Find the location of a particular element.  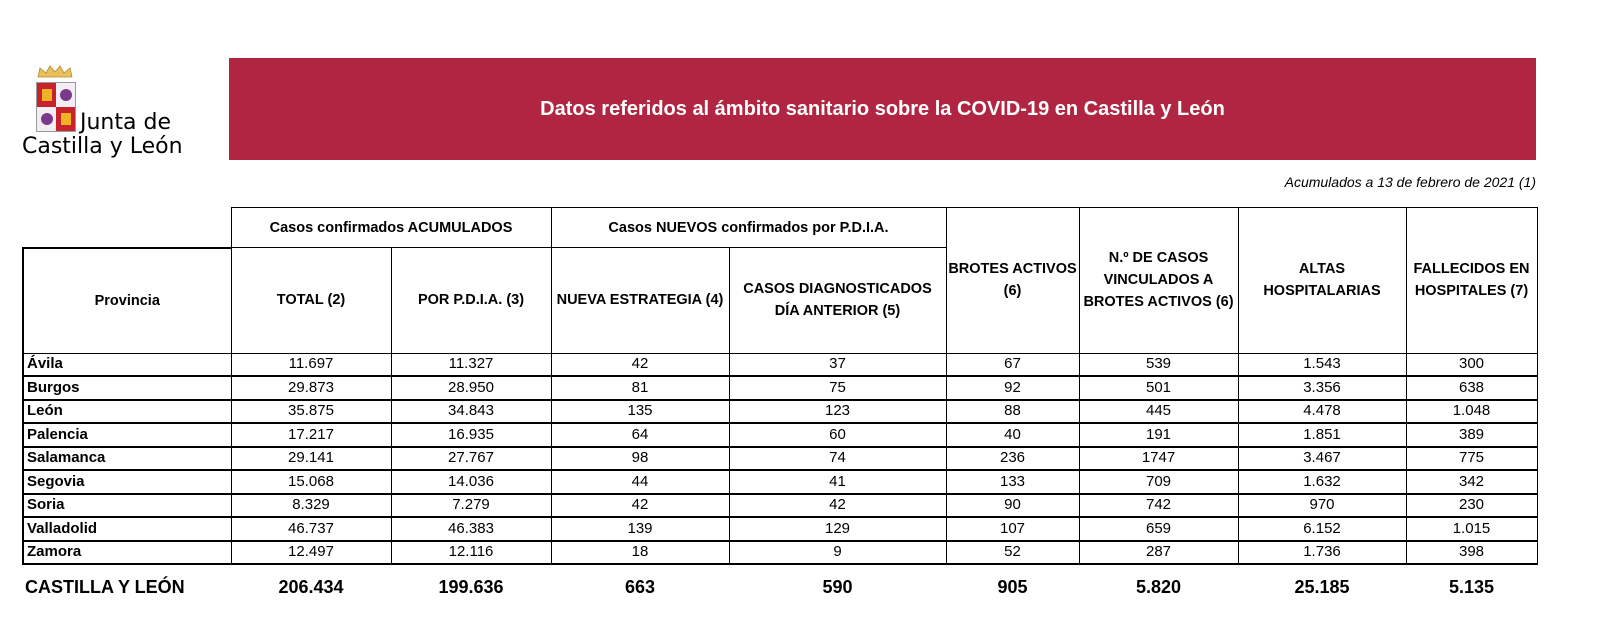

cell-fallecidos: 342 is located at coordinates (1471, 482).